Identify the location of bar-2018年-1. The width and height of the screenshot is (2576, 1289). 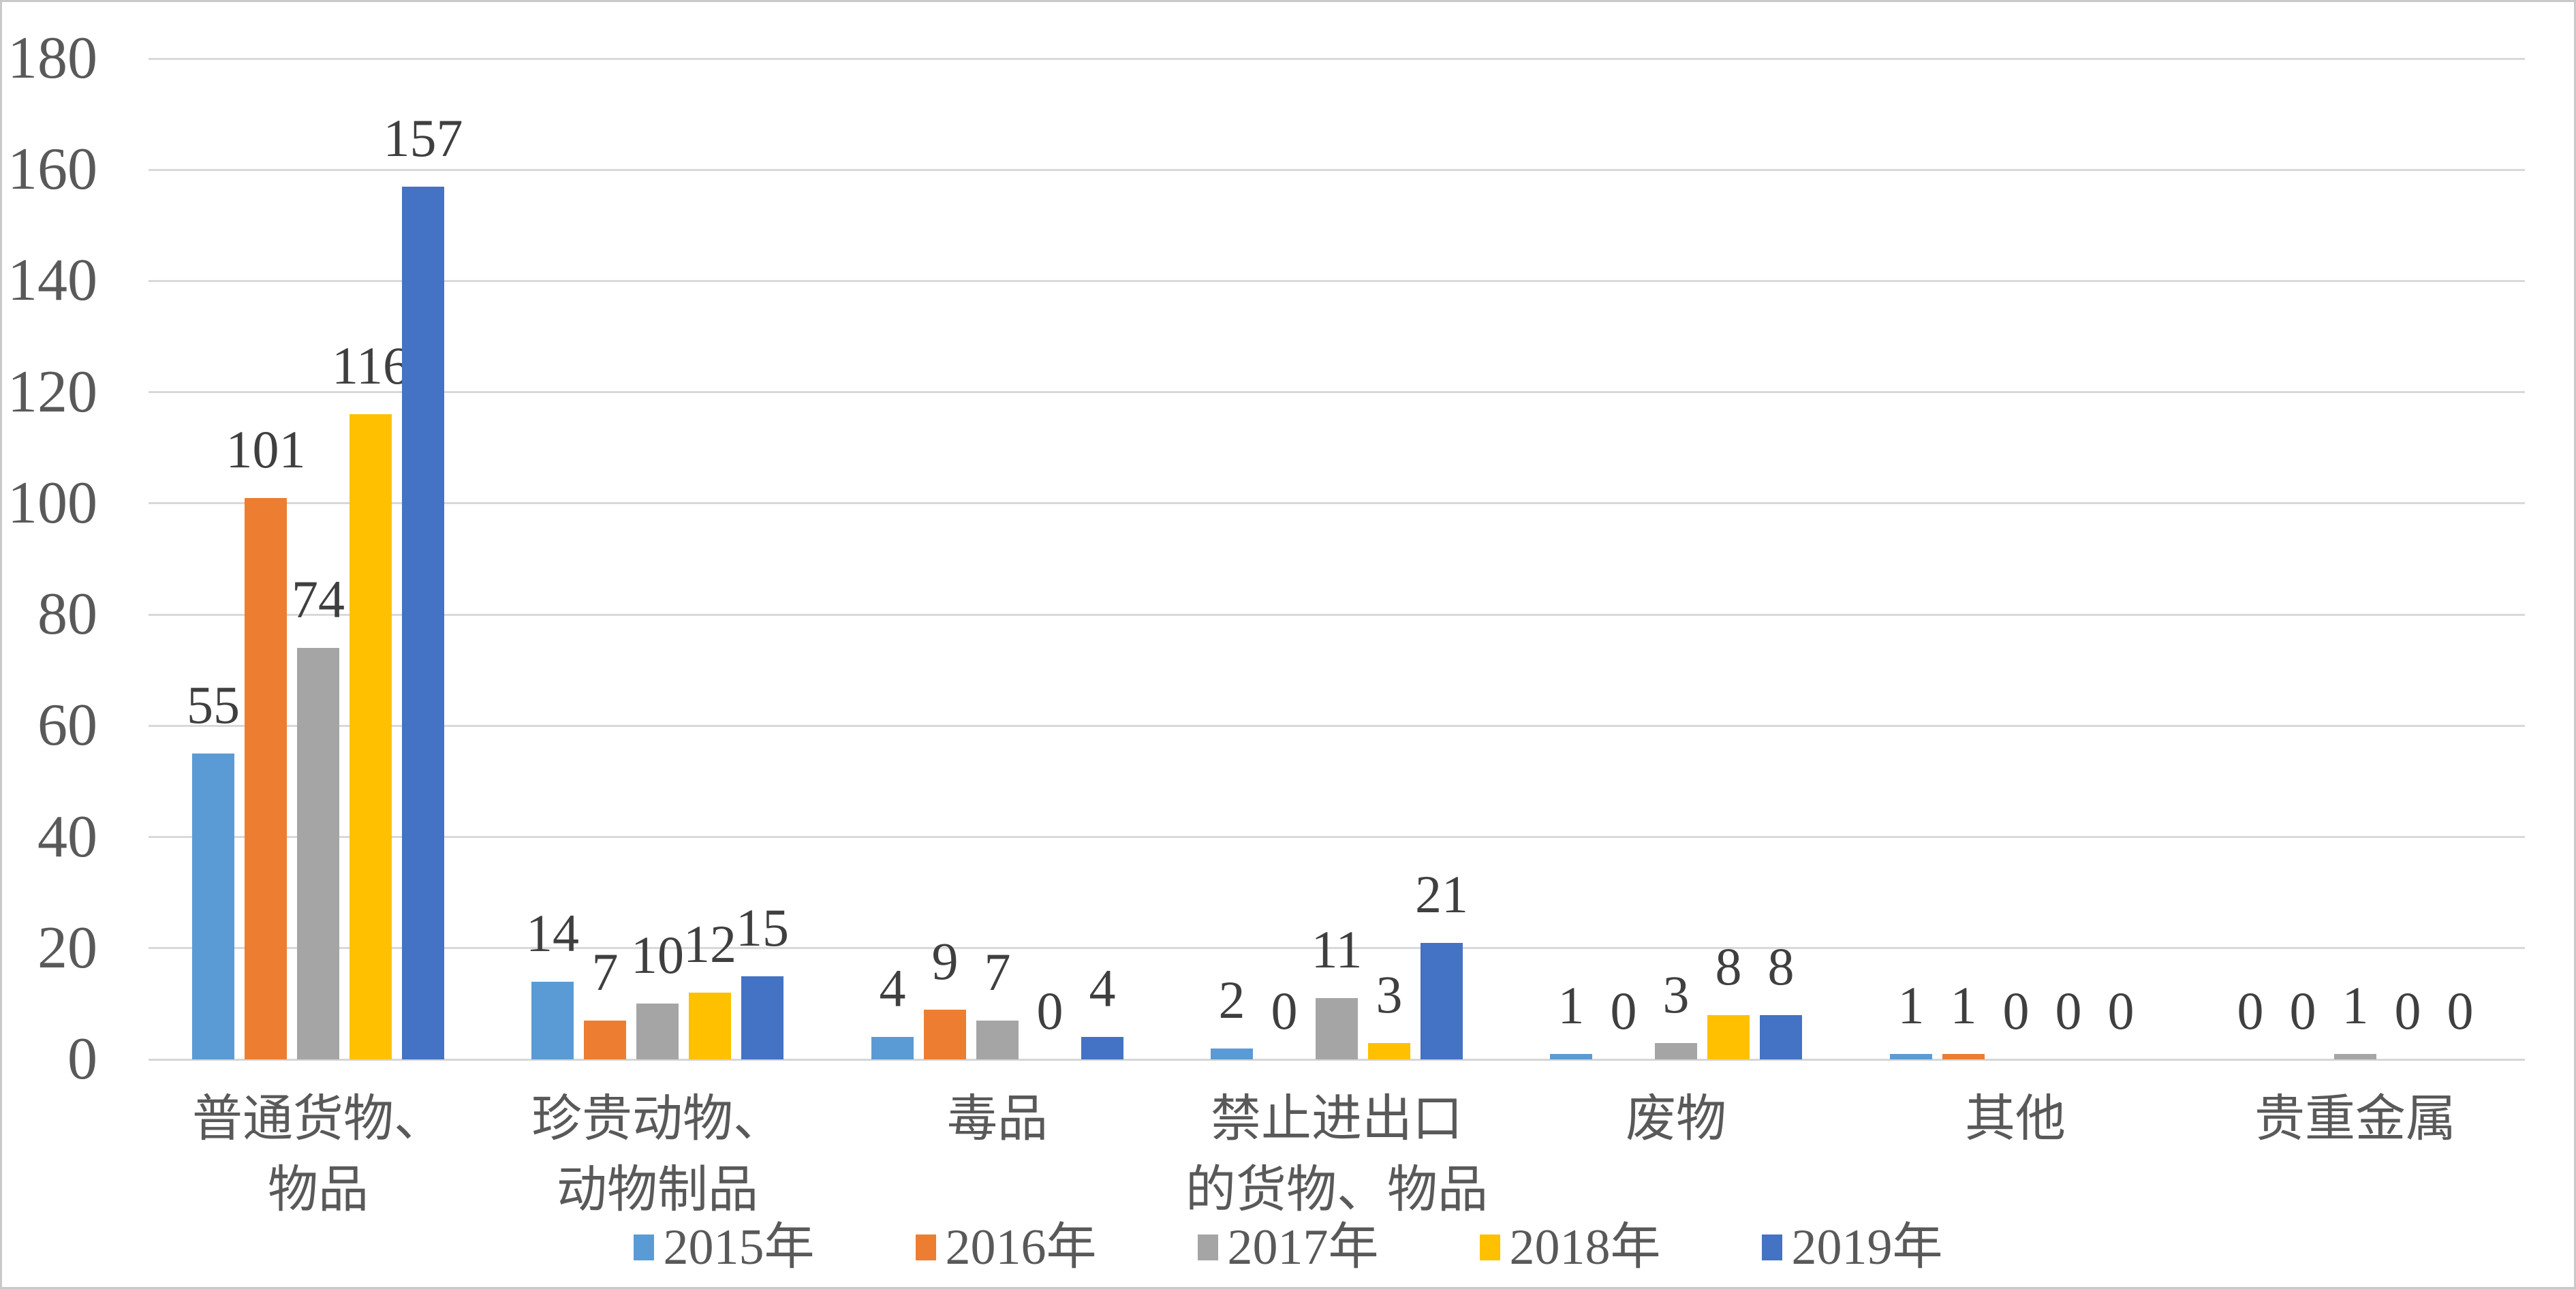
(371, 736).